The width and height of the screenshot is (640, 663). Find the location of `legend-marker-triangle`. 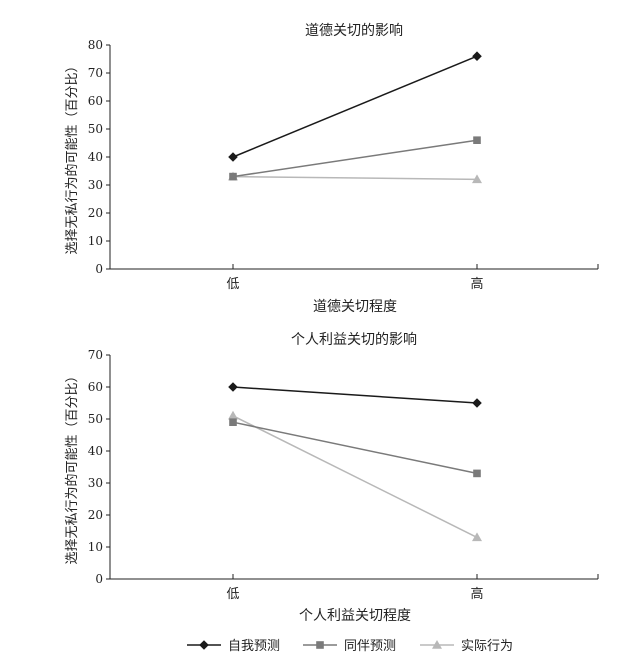

legend-marker-triangle is located at coordinates (437, 644).